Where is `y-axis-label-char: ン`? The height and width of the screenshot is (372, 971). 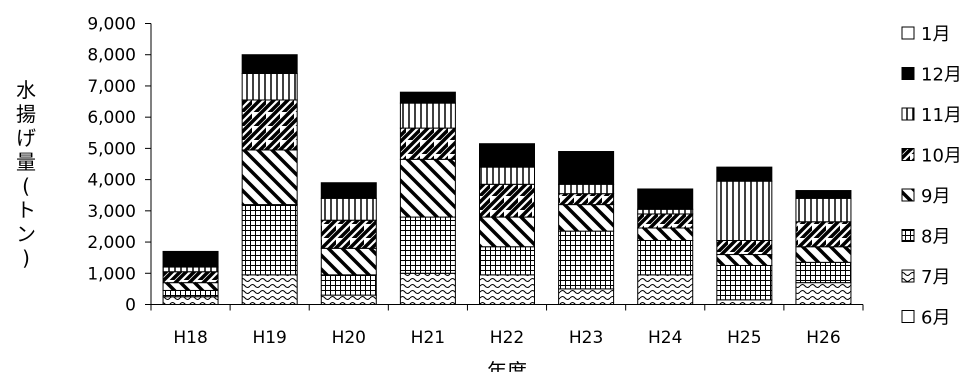 y-axis-label-char: ン is located at coordinates (26, 234).